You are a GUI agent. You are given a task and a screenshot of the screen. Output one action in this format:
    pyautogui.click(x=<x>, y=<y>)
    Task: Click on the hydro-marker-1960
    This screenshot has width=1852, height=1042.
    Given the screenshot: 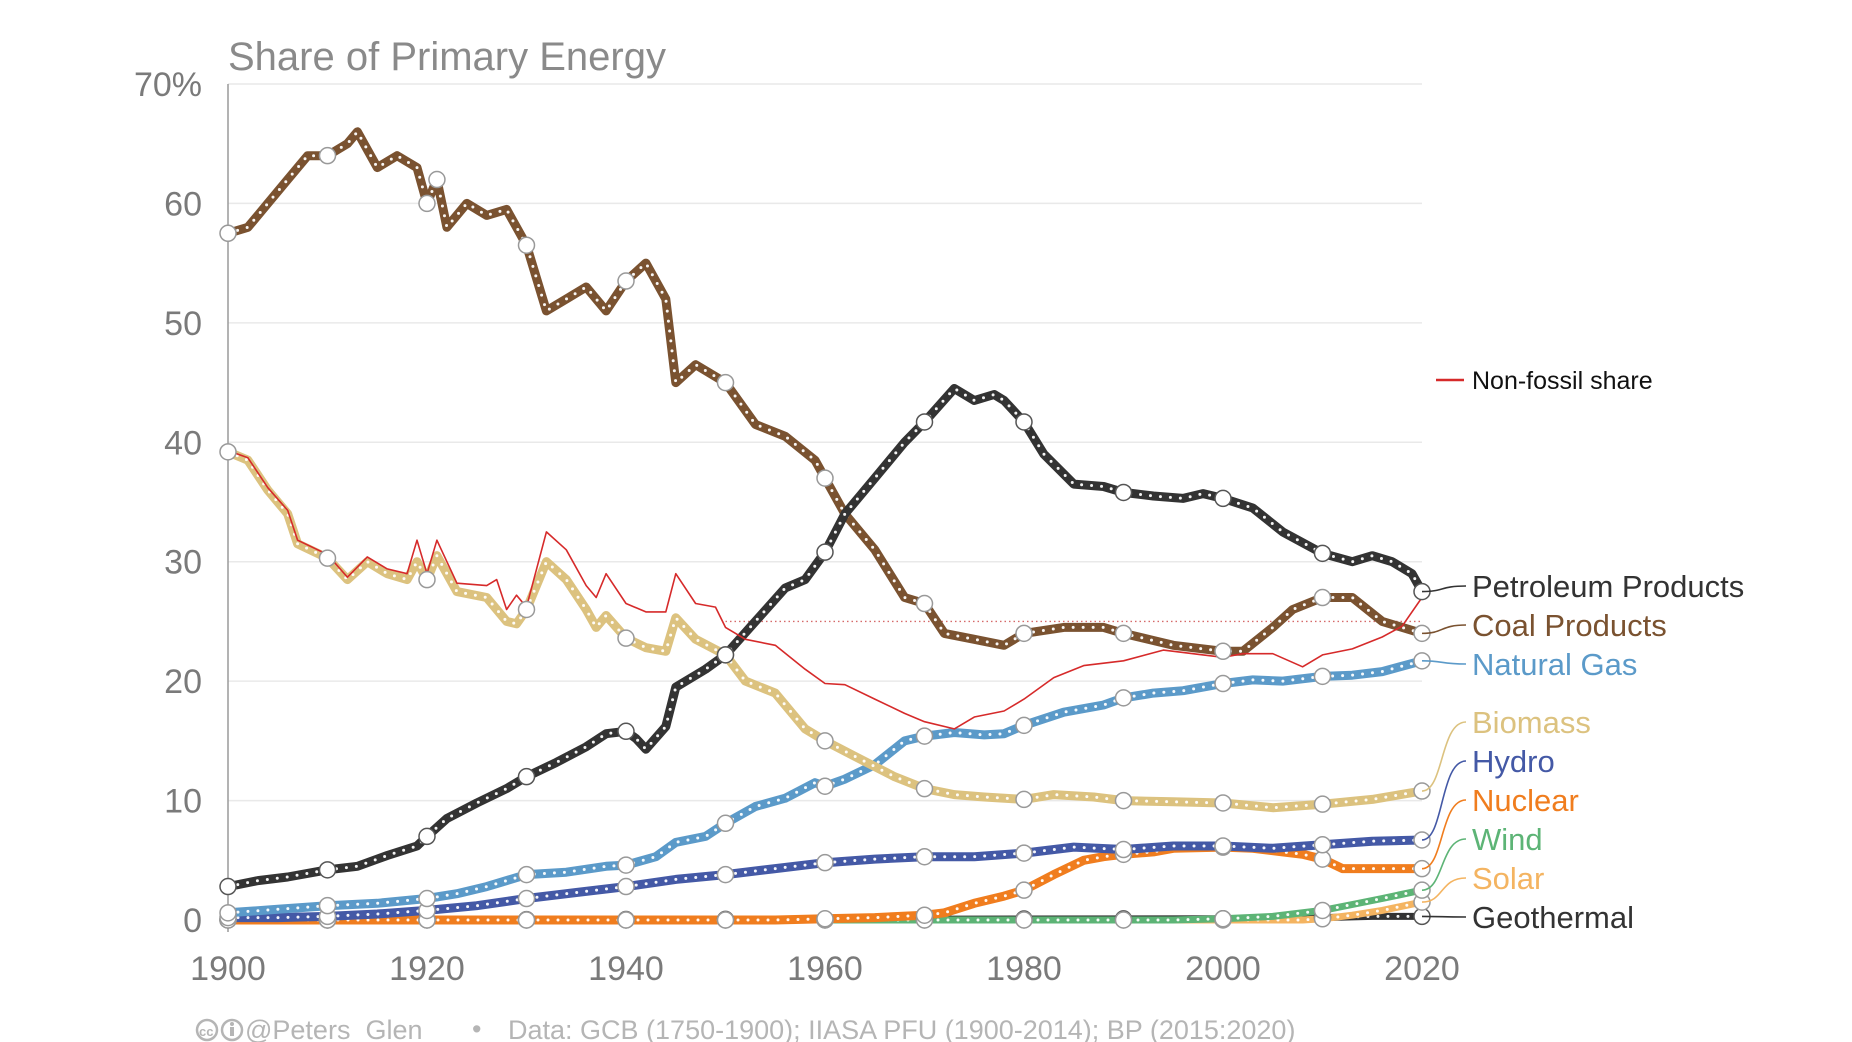 What is the action you would take?
    pyautogui.click(x=825, y=862)
    